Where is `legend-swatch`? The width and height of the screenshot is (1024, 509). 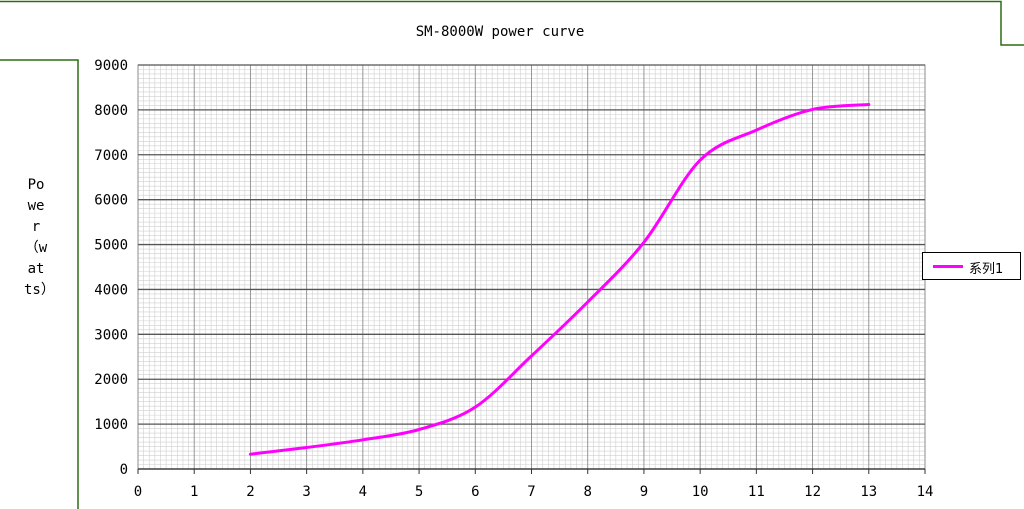
legend-swatch is located at coordinates (948, 266).